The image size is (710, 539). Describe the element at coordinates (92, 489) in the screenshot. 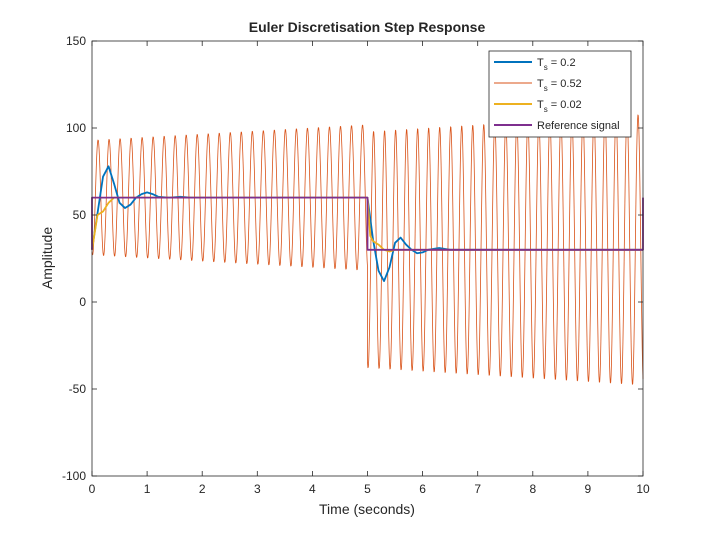

I see `x-tick-label: 0` at that location.